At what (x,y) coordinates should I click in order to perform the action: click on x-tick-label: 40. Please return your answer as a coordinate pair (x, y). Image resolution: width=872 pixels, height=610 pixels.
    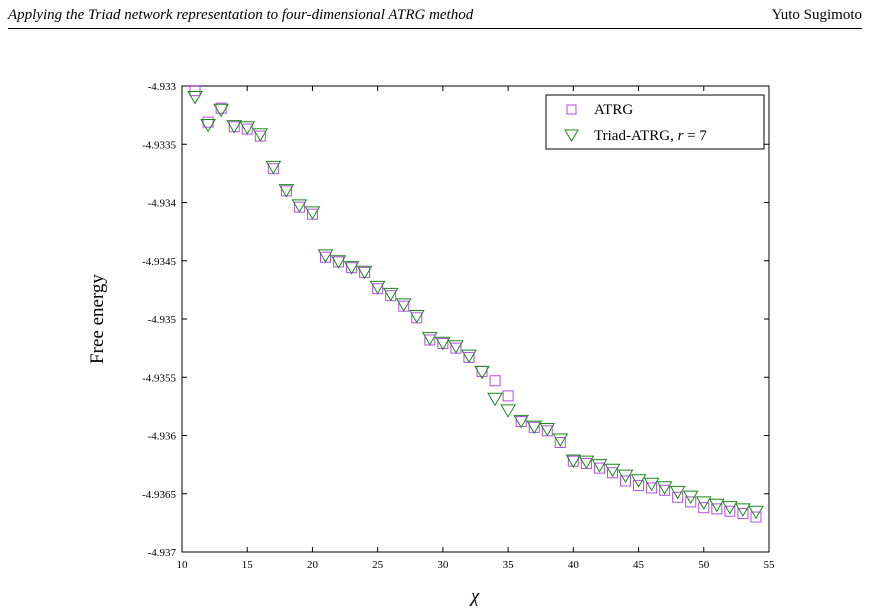
    Looking at the image, I should click on (574, 565).